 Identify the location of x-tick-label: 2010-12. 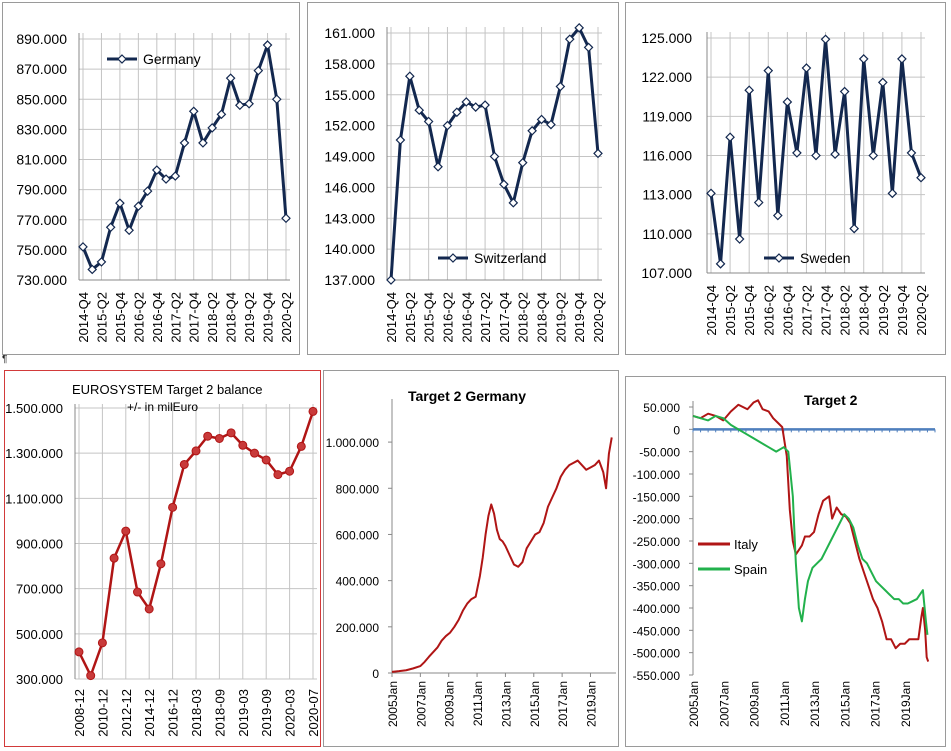
(102, 713).